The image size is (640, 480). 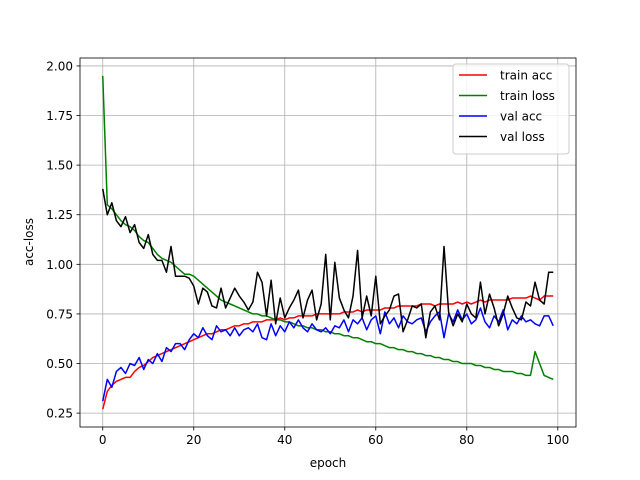 What do you see at coordinates (527, 96) in the screenshot?
I see `legend-label-train-loss: train loss` at bounding box center [527, 96].